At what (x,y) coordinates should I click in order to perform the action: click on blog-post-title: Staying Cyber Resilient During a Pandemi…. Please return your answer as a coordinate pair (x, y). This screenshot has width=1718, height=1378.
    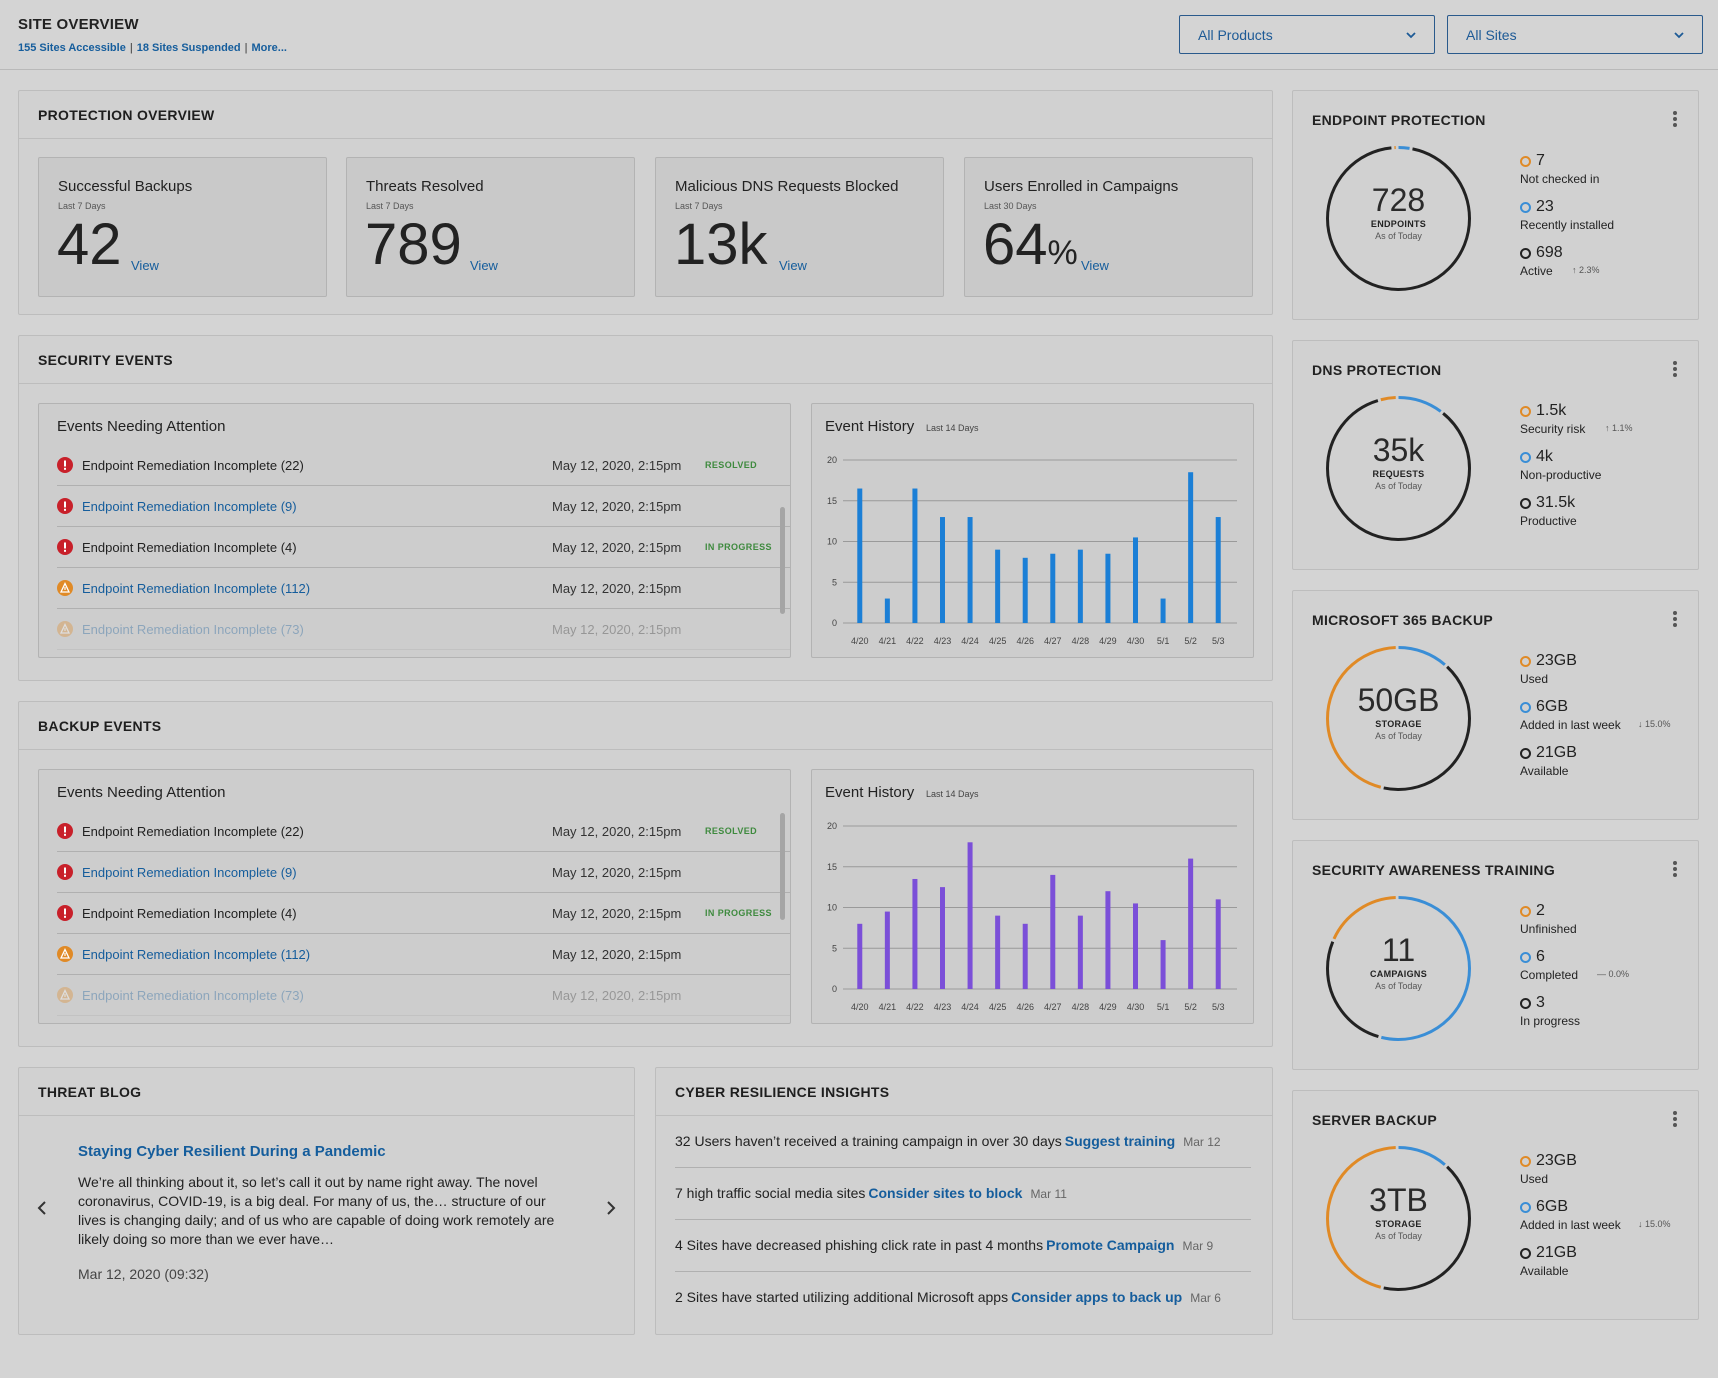
    Looking at the image, I should click on (232, 1151).